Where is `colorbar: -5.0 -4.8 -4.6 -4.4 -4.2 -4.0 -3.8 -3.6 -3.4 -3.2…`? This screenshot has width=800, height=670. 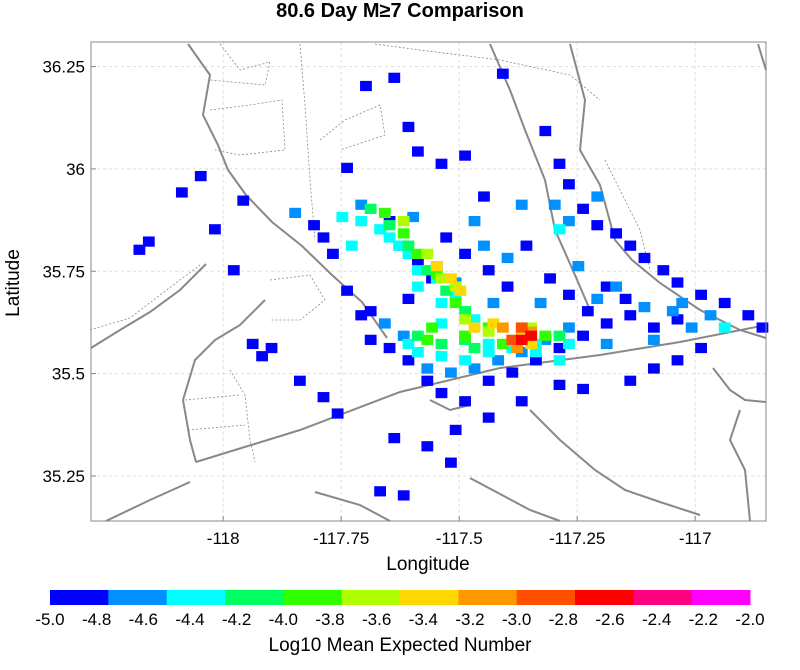
colorbar: -5.0 -4.8 -4.6 -4.4 -4.2 -4.0 -3.8 -3.6 -3.4 -3.2… is located at coordinates (399, 609).